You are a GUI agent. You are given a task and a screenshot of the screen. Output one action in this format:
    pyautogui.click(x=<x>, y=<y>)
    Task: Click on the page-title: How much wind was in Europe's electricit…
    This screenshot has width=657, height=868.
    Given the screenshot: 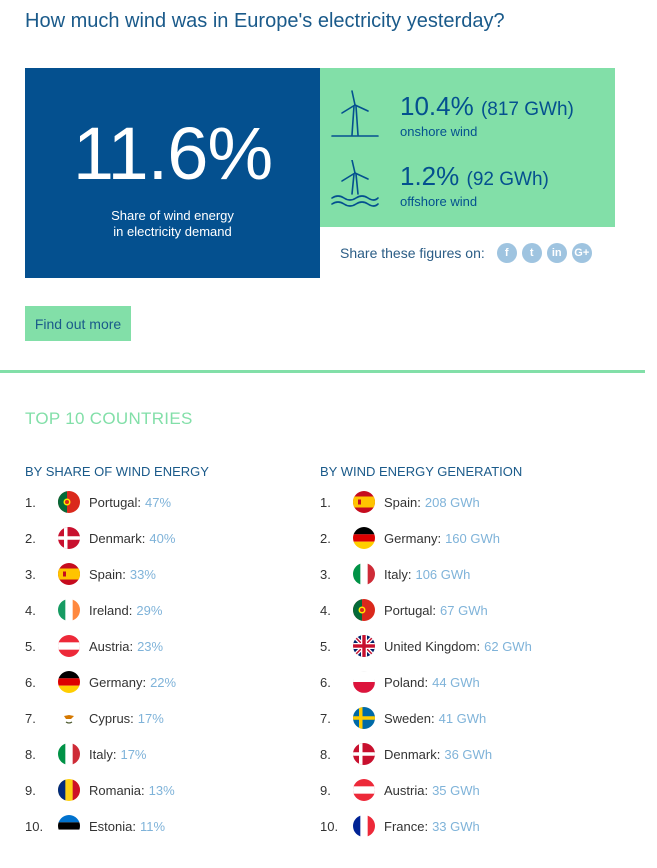 What is the action you would take?
    pyautogui.click(x=265, y=21)
    